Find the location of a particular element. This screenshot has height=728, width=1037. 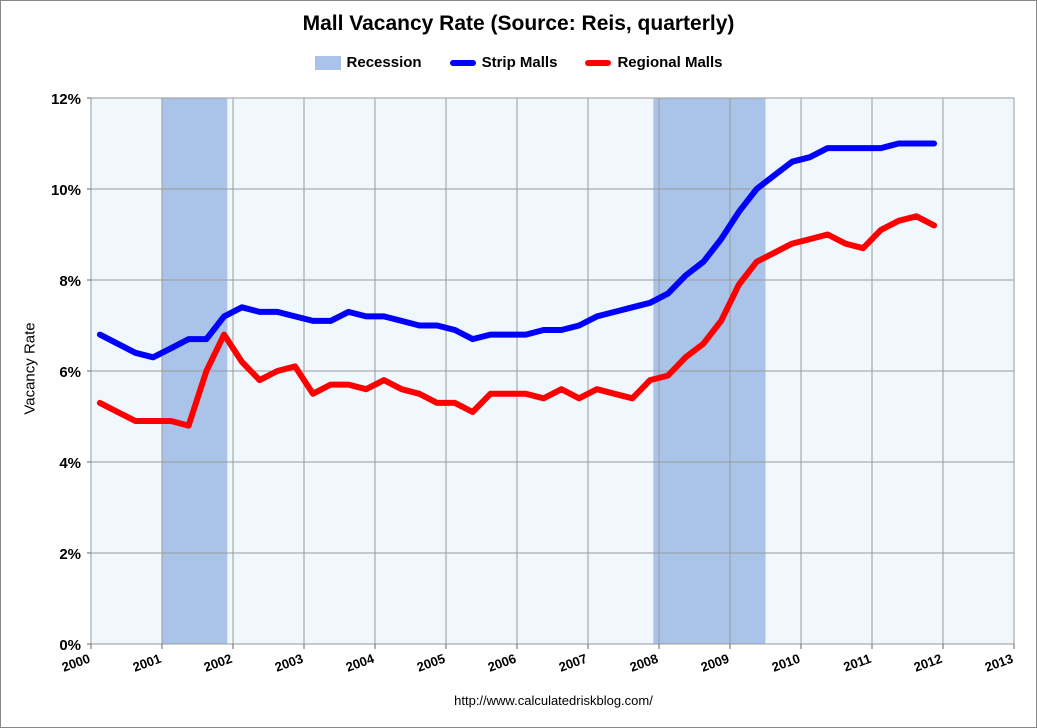

legend: Recession Strip Malls Regional Malls is located at coordinates (518, 62).